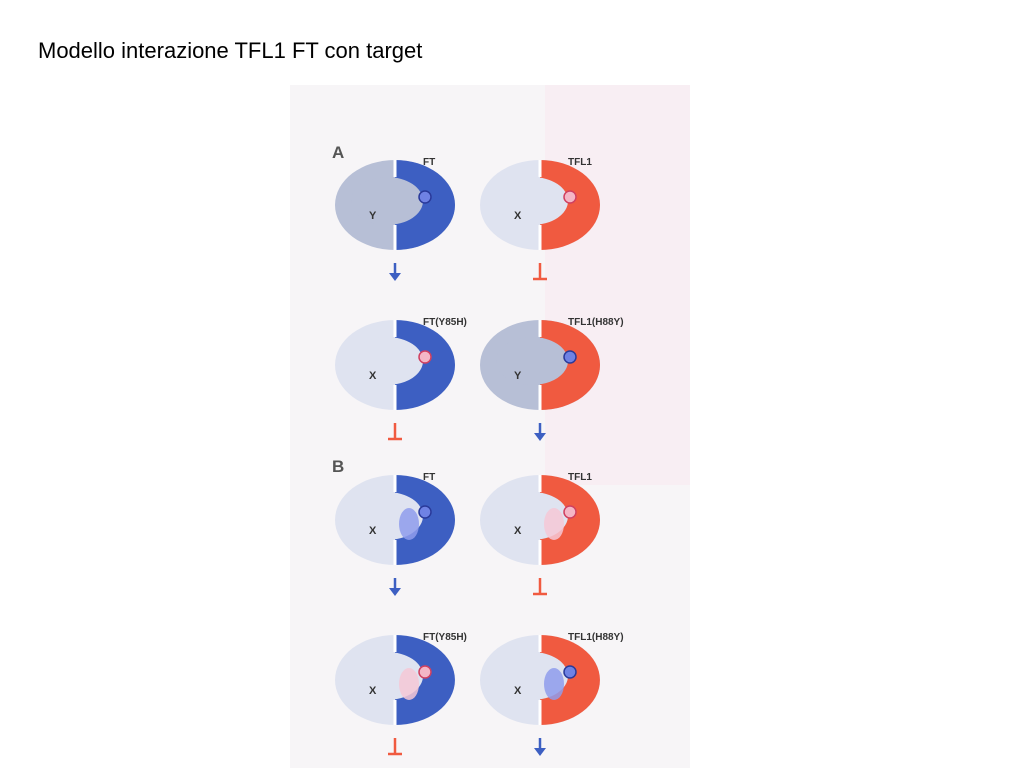  Describe the element at coordinates (338, 466) in the screenshot. I see `panel-label: B` at that location.